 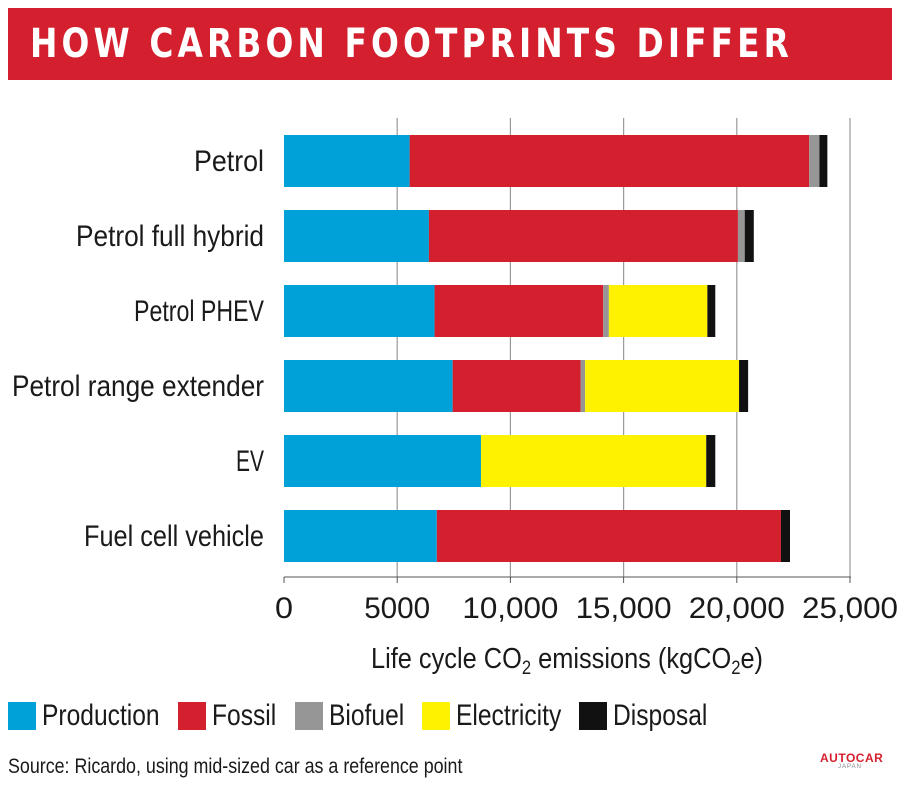 I want to click on chart-title: HOW CARBON FOOTPRINTS DIFFER, so click(x=412, y=44).